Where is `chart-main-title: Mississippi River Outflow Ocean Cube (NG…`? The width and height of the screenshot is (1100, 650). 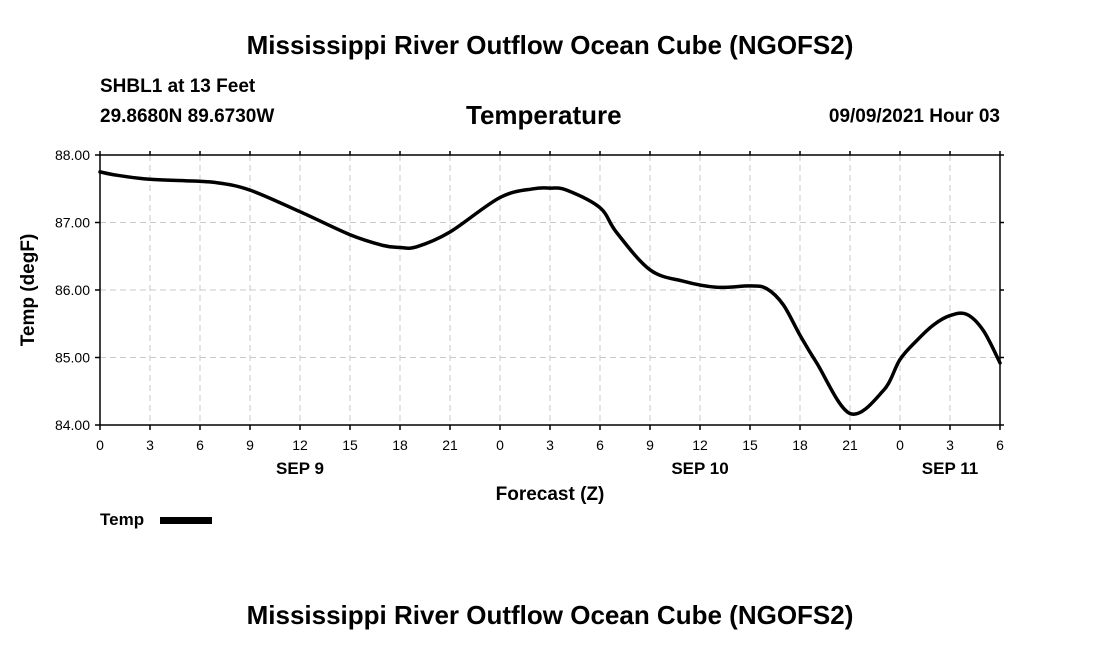
chart-main-title: Mississippi River Outflow Ocean Cube (NG… is located at coordinates (550, 45).